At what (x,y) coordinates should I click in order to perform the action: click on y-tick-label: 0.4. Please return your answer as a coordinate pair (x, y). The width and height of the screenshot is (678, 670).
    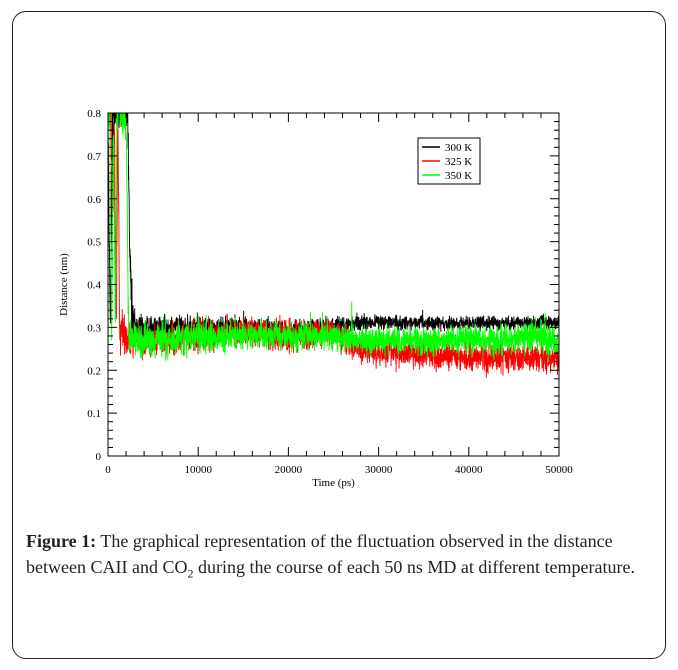
    Looking at the image, I should click on (94, 286).